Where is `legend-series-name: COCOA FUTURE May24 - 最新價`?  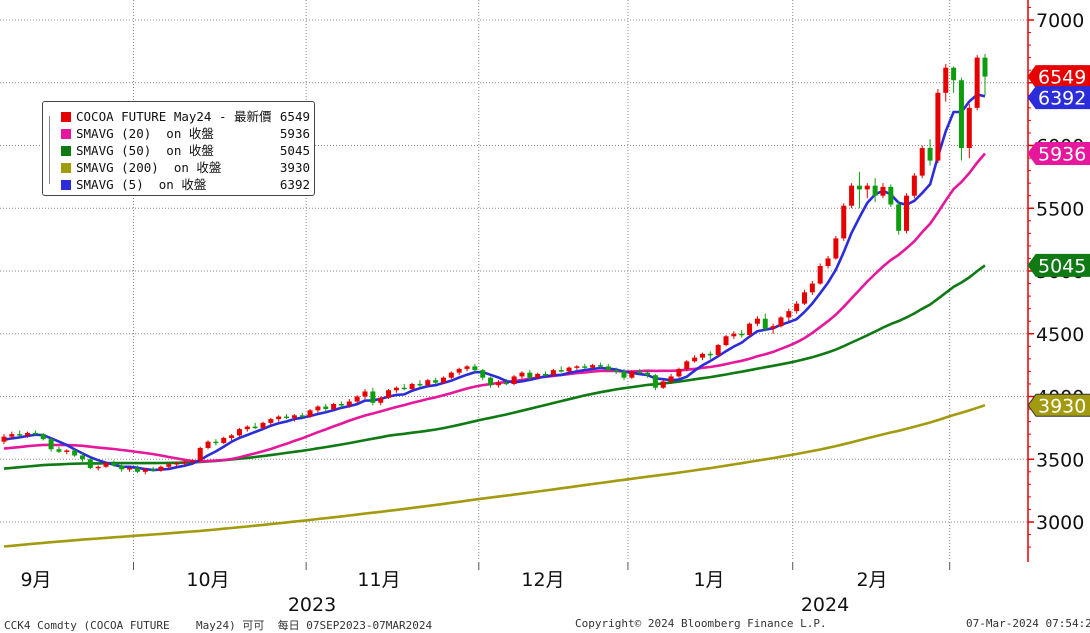 legend-series-name: COCOA FUTURE May24 - 最新價 is located at coordinates (174, 116).